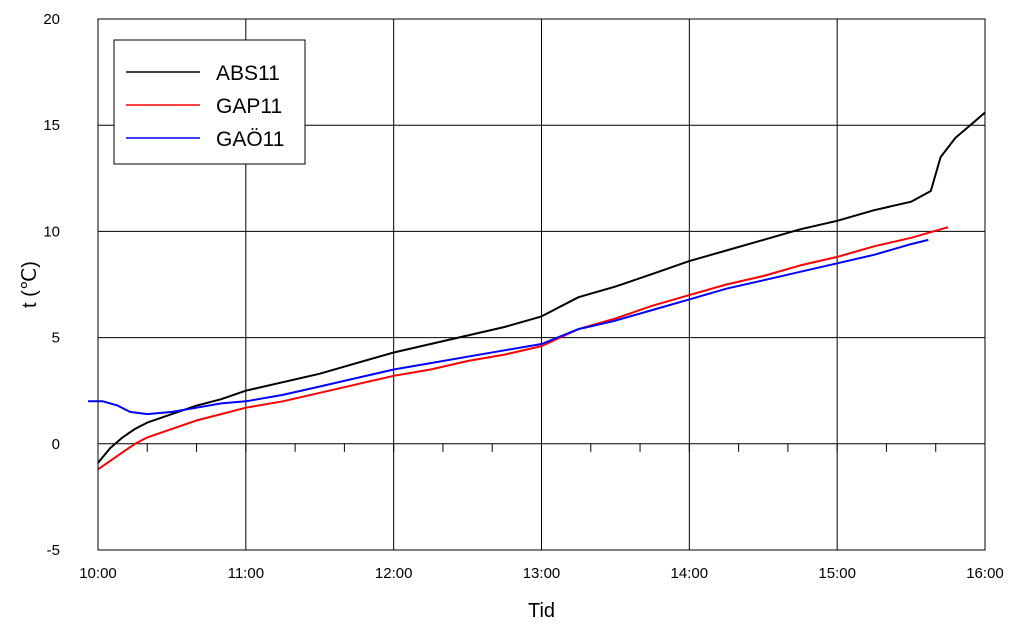 The width and height of the screenshot is (1013, 625). What do you see at coordinates (690, 573) in the screenshot?
I see `x-tick-label: 14:00` at bounding box center [690, 573].